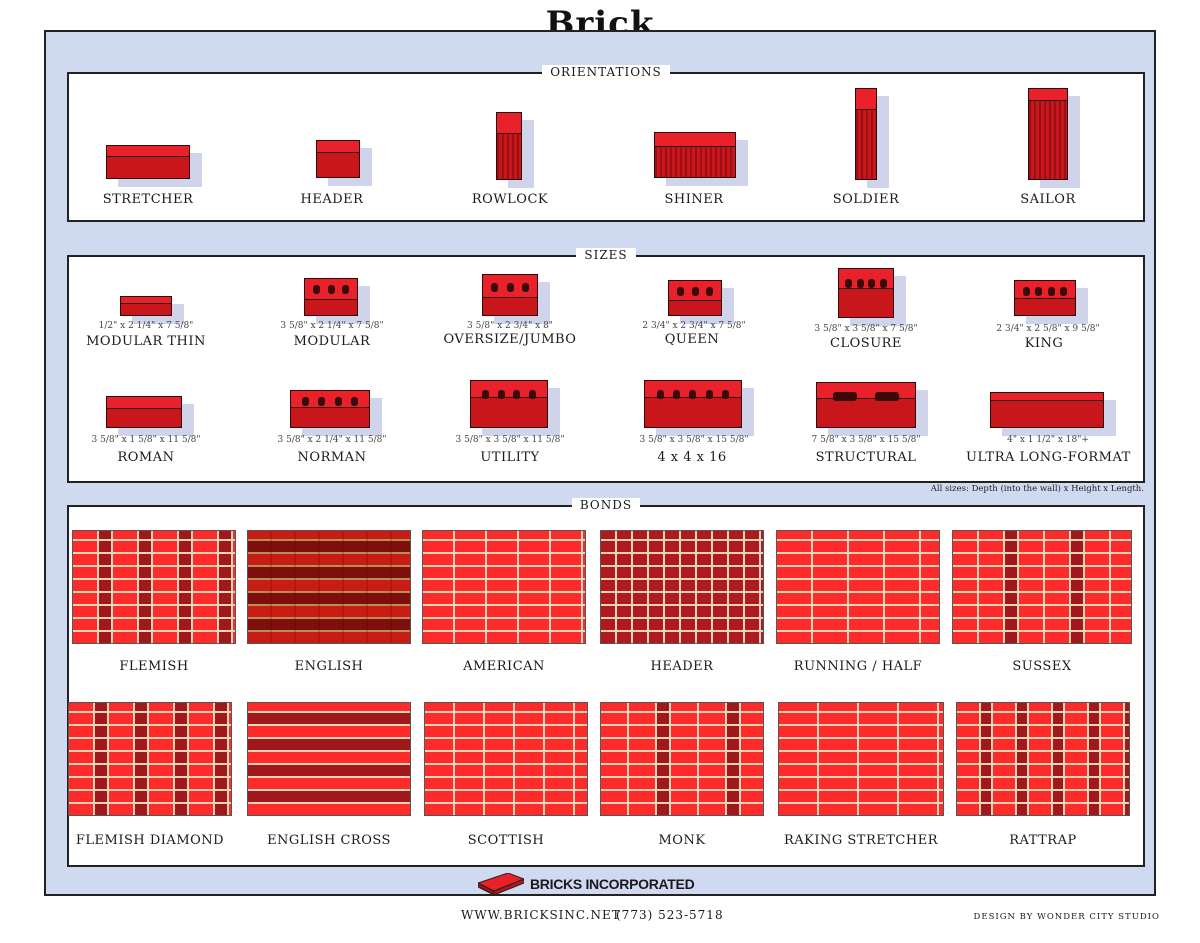 The width and height of the screenshot is (1200, 943). What do you see at coordinates (866, 134) in the screenshot?
I see `brick-soldier` at bounding box center [866, 134].